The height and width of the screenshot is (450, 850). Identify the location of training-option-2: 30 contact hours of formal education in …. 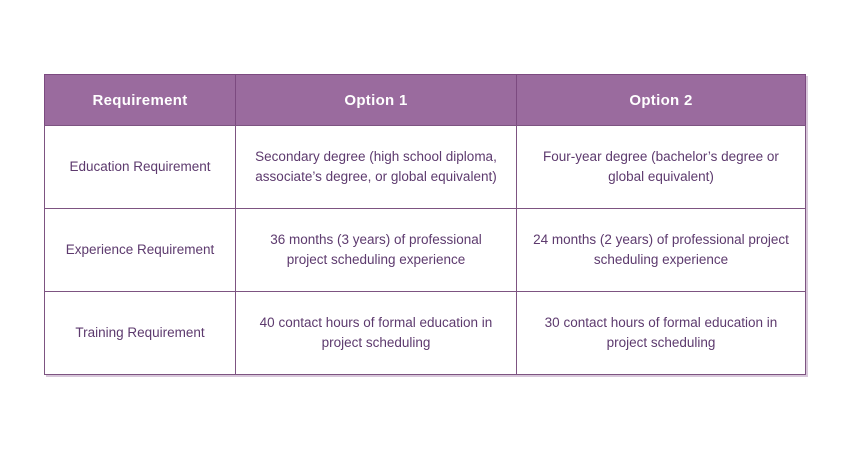
(661, 333).